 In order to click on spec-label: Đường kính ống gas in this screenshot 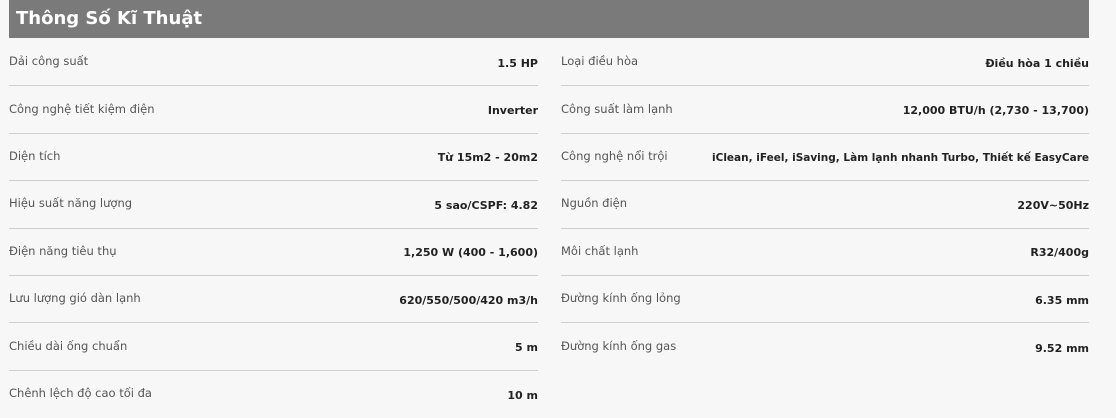, I will do `click(619, 346)`.